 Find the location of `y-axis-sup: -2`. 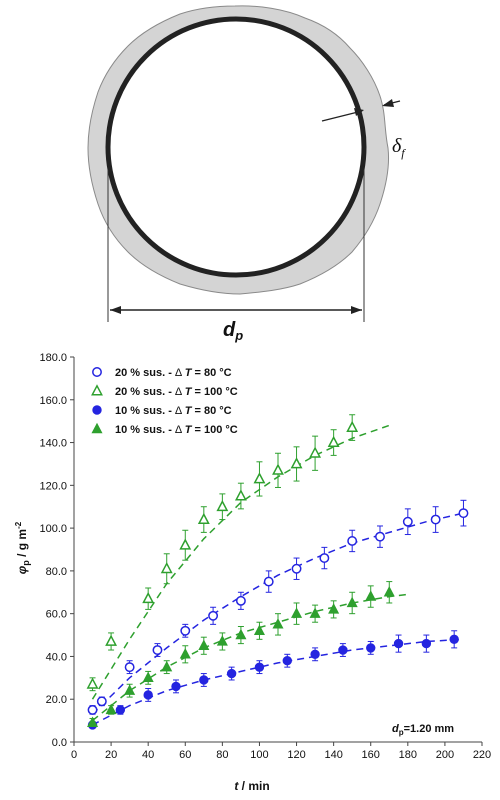

y-axis-sup: -2 is located at coordinates (18, 525).